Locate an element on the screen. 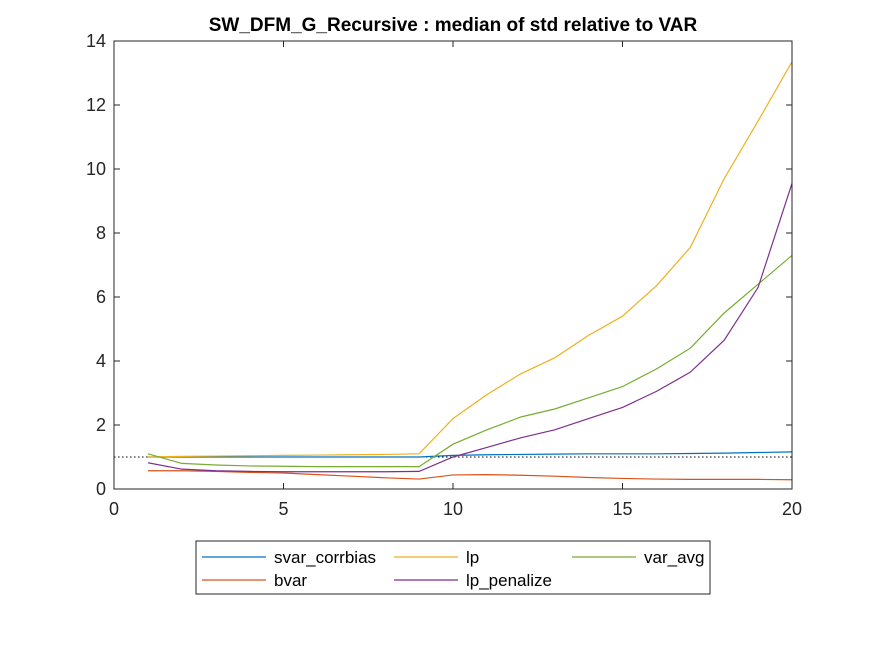 The height and width of the screenshot is (656, 875). legend-label: var_avg is located at coordinates (674, 557).